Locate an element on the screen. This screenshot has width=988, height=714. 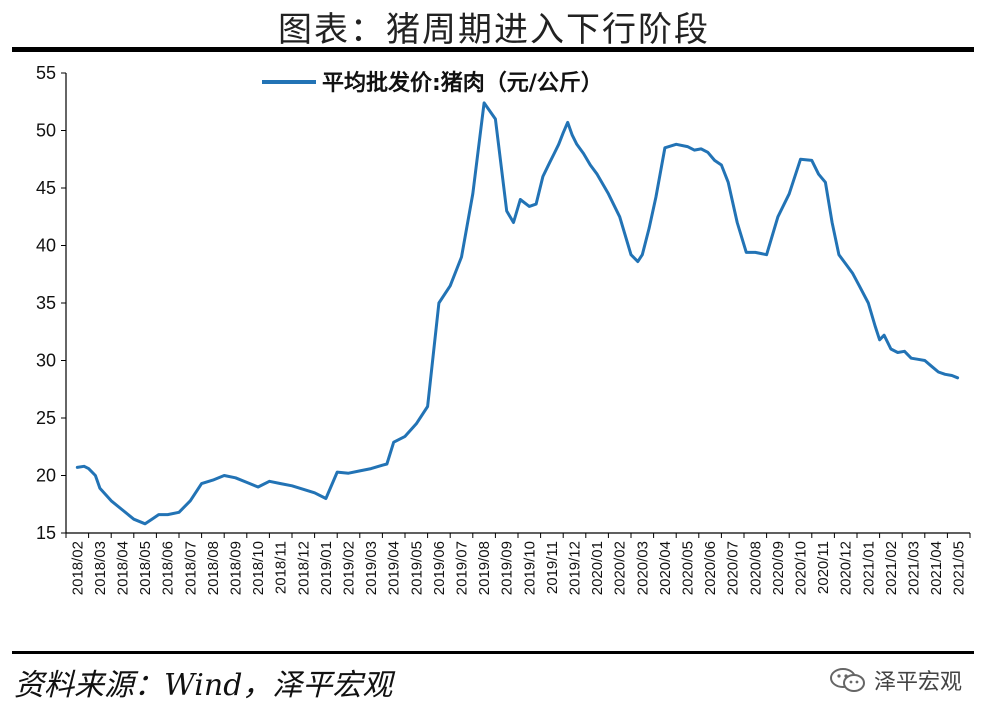
y-tick-label: 30 is located at coordinates (46, 361).